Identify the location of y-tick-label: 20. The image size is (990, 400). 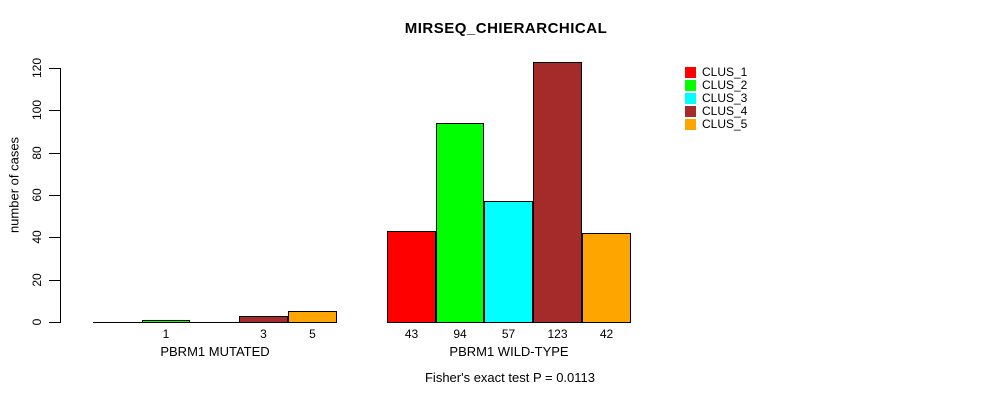
(37, 280).